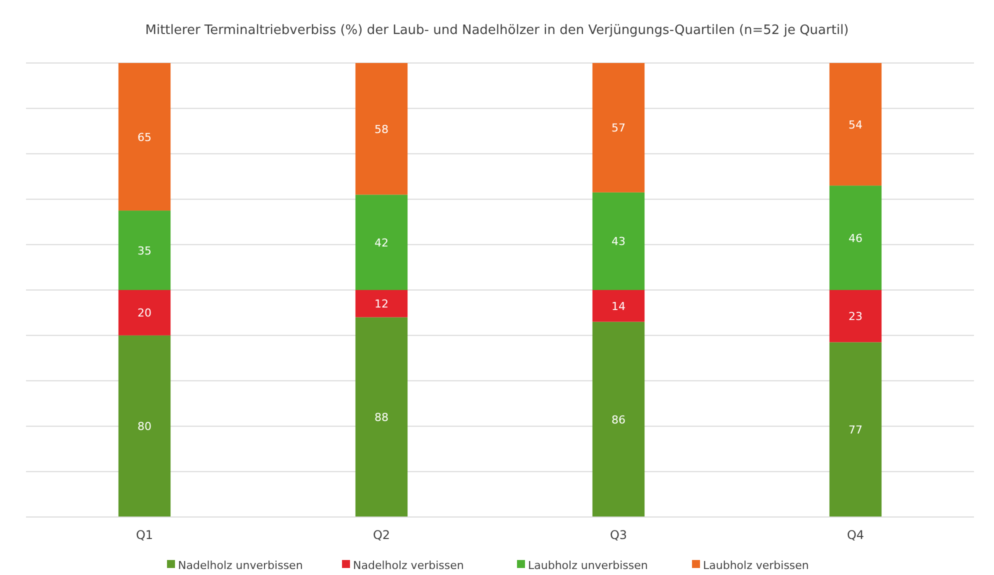 The width and height of the screenshot is (994, 575). I want to click on data-label: 46, so click(855, 238).